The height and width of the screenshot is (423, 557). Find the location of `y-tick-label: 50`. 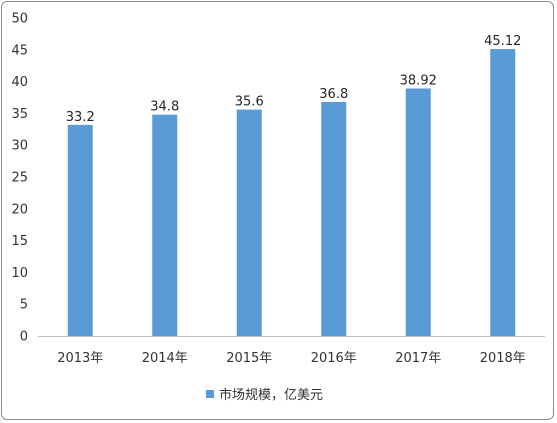

y-tick-label: 50 is located at coordinates (19, 19).